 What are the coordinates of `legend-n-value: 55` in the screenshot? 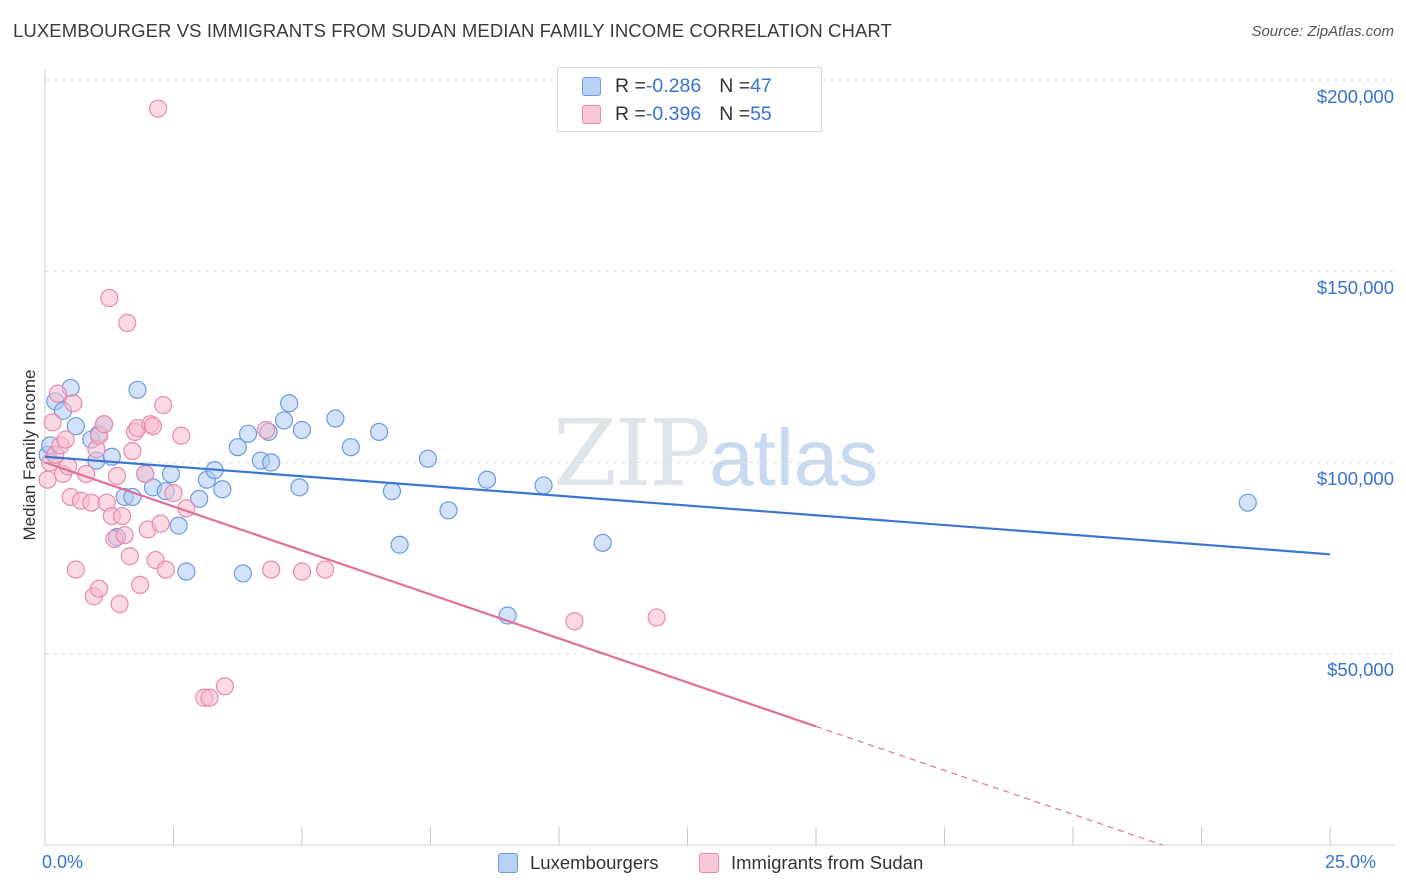 It's located at (761, 113).